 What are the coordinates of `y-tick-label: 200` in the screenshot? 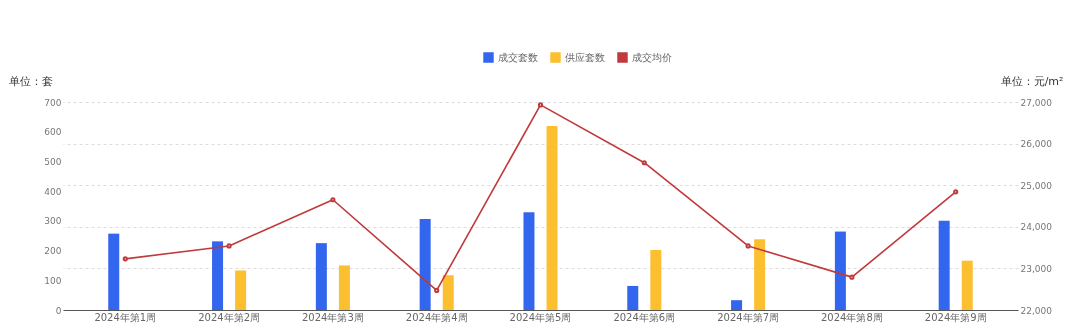 It's located at (53, 251).